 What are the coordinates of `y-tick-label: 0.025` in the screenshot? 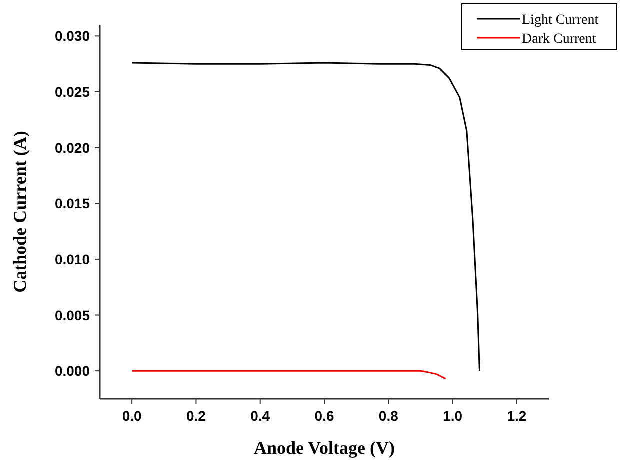 It's located at (72, 92).